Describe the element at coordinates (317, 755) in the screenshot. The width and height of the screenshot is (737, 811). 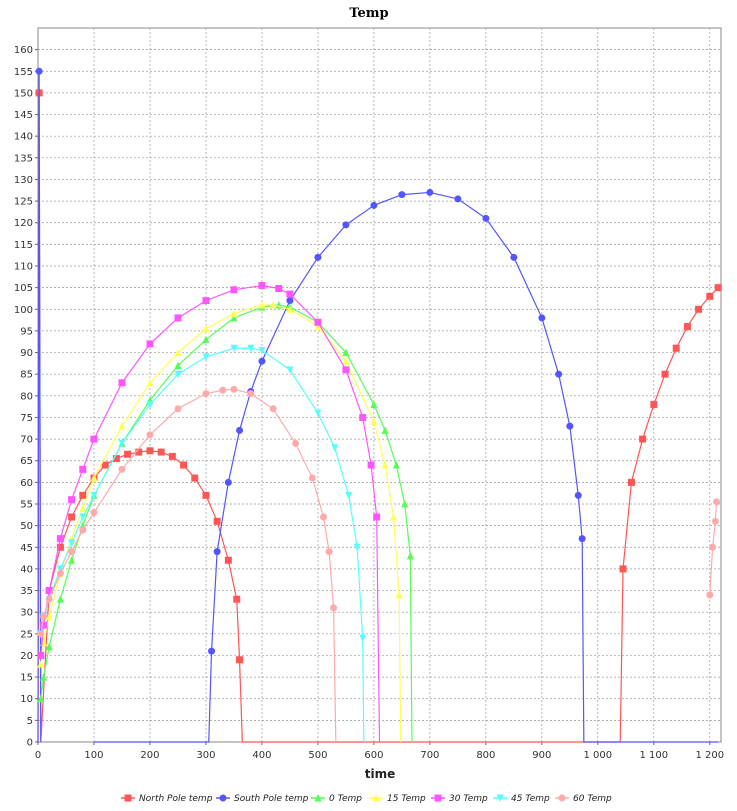
I see `x-tick-label: 500` at that location.